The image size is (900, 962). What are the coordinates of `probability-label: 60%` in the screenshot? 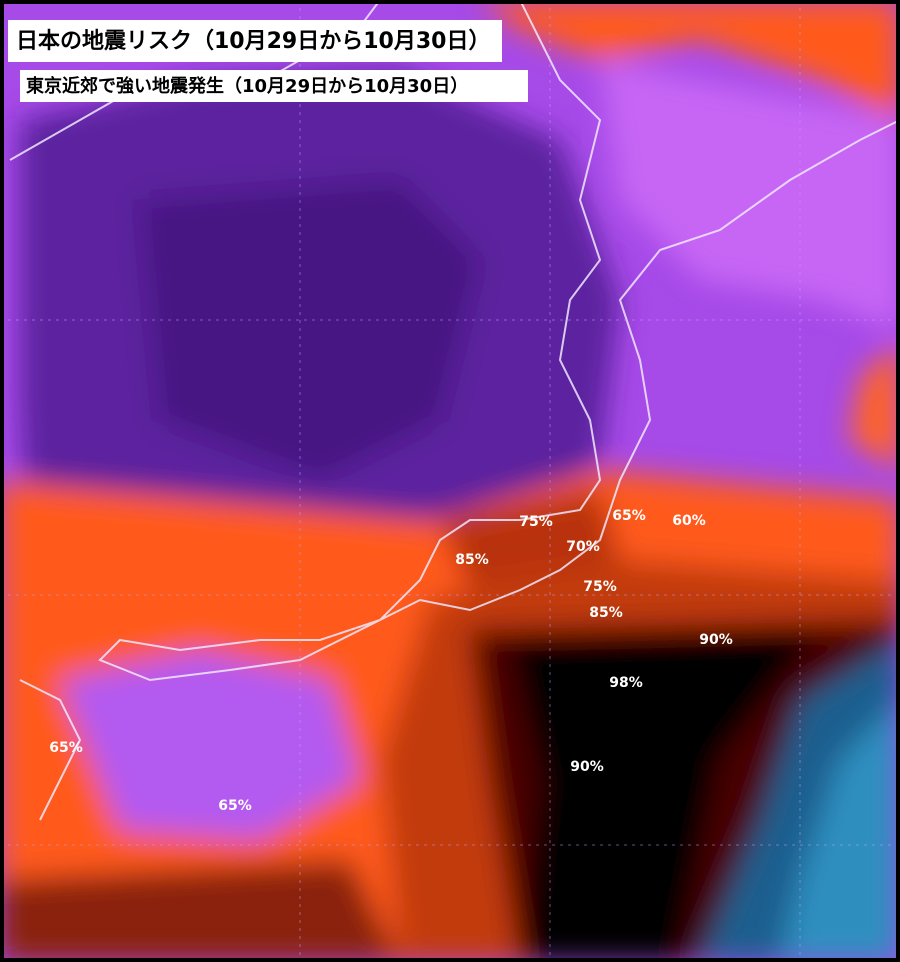 It's located at (689, 521).